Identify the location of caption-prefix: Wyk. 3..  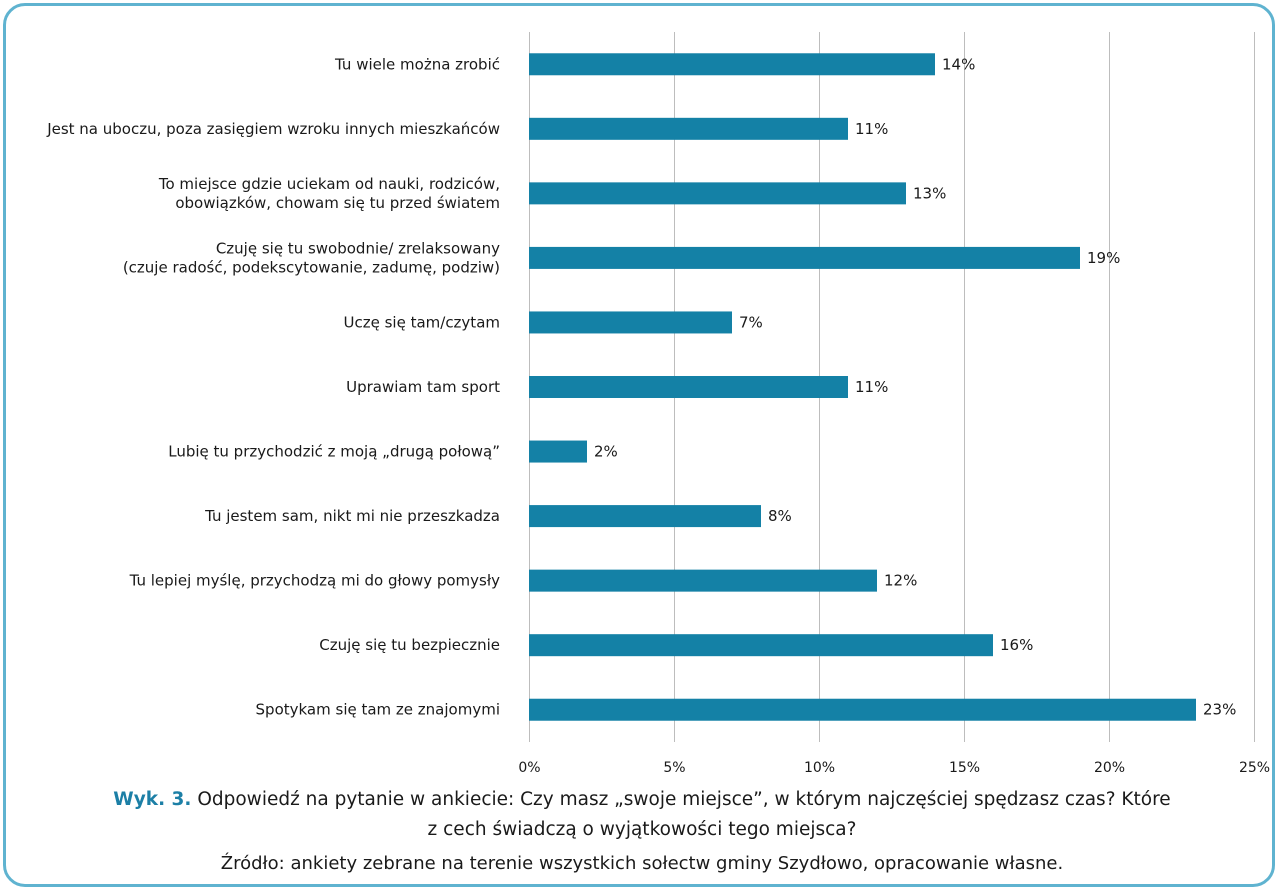
(152, 799).